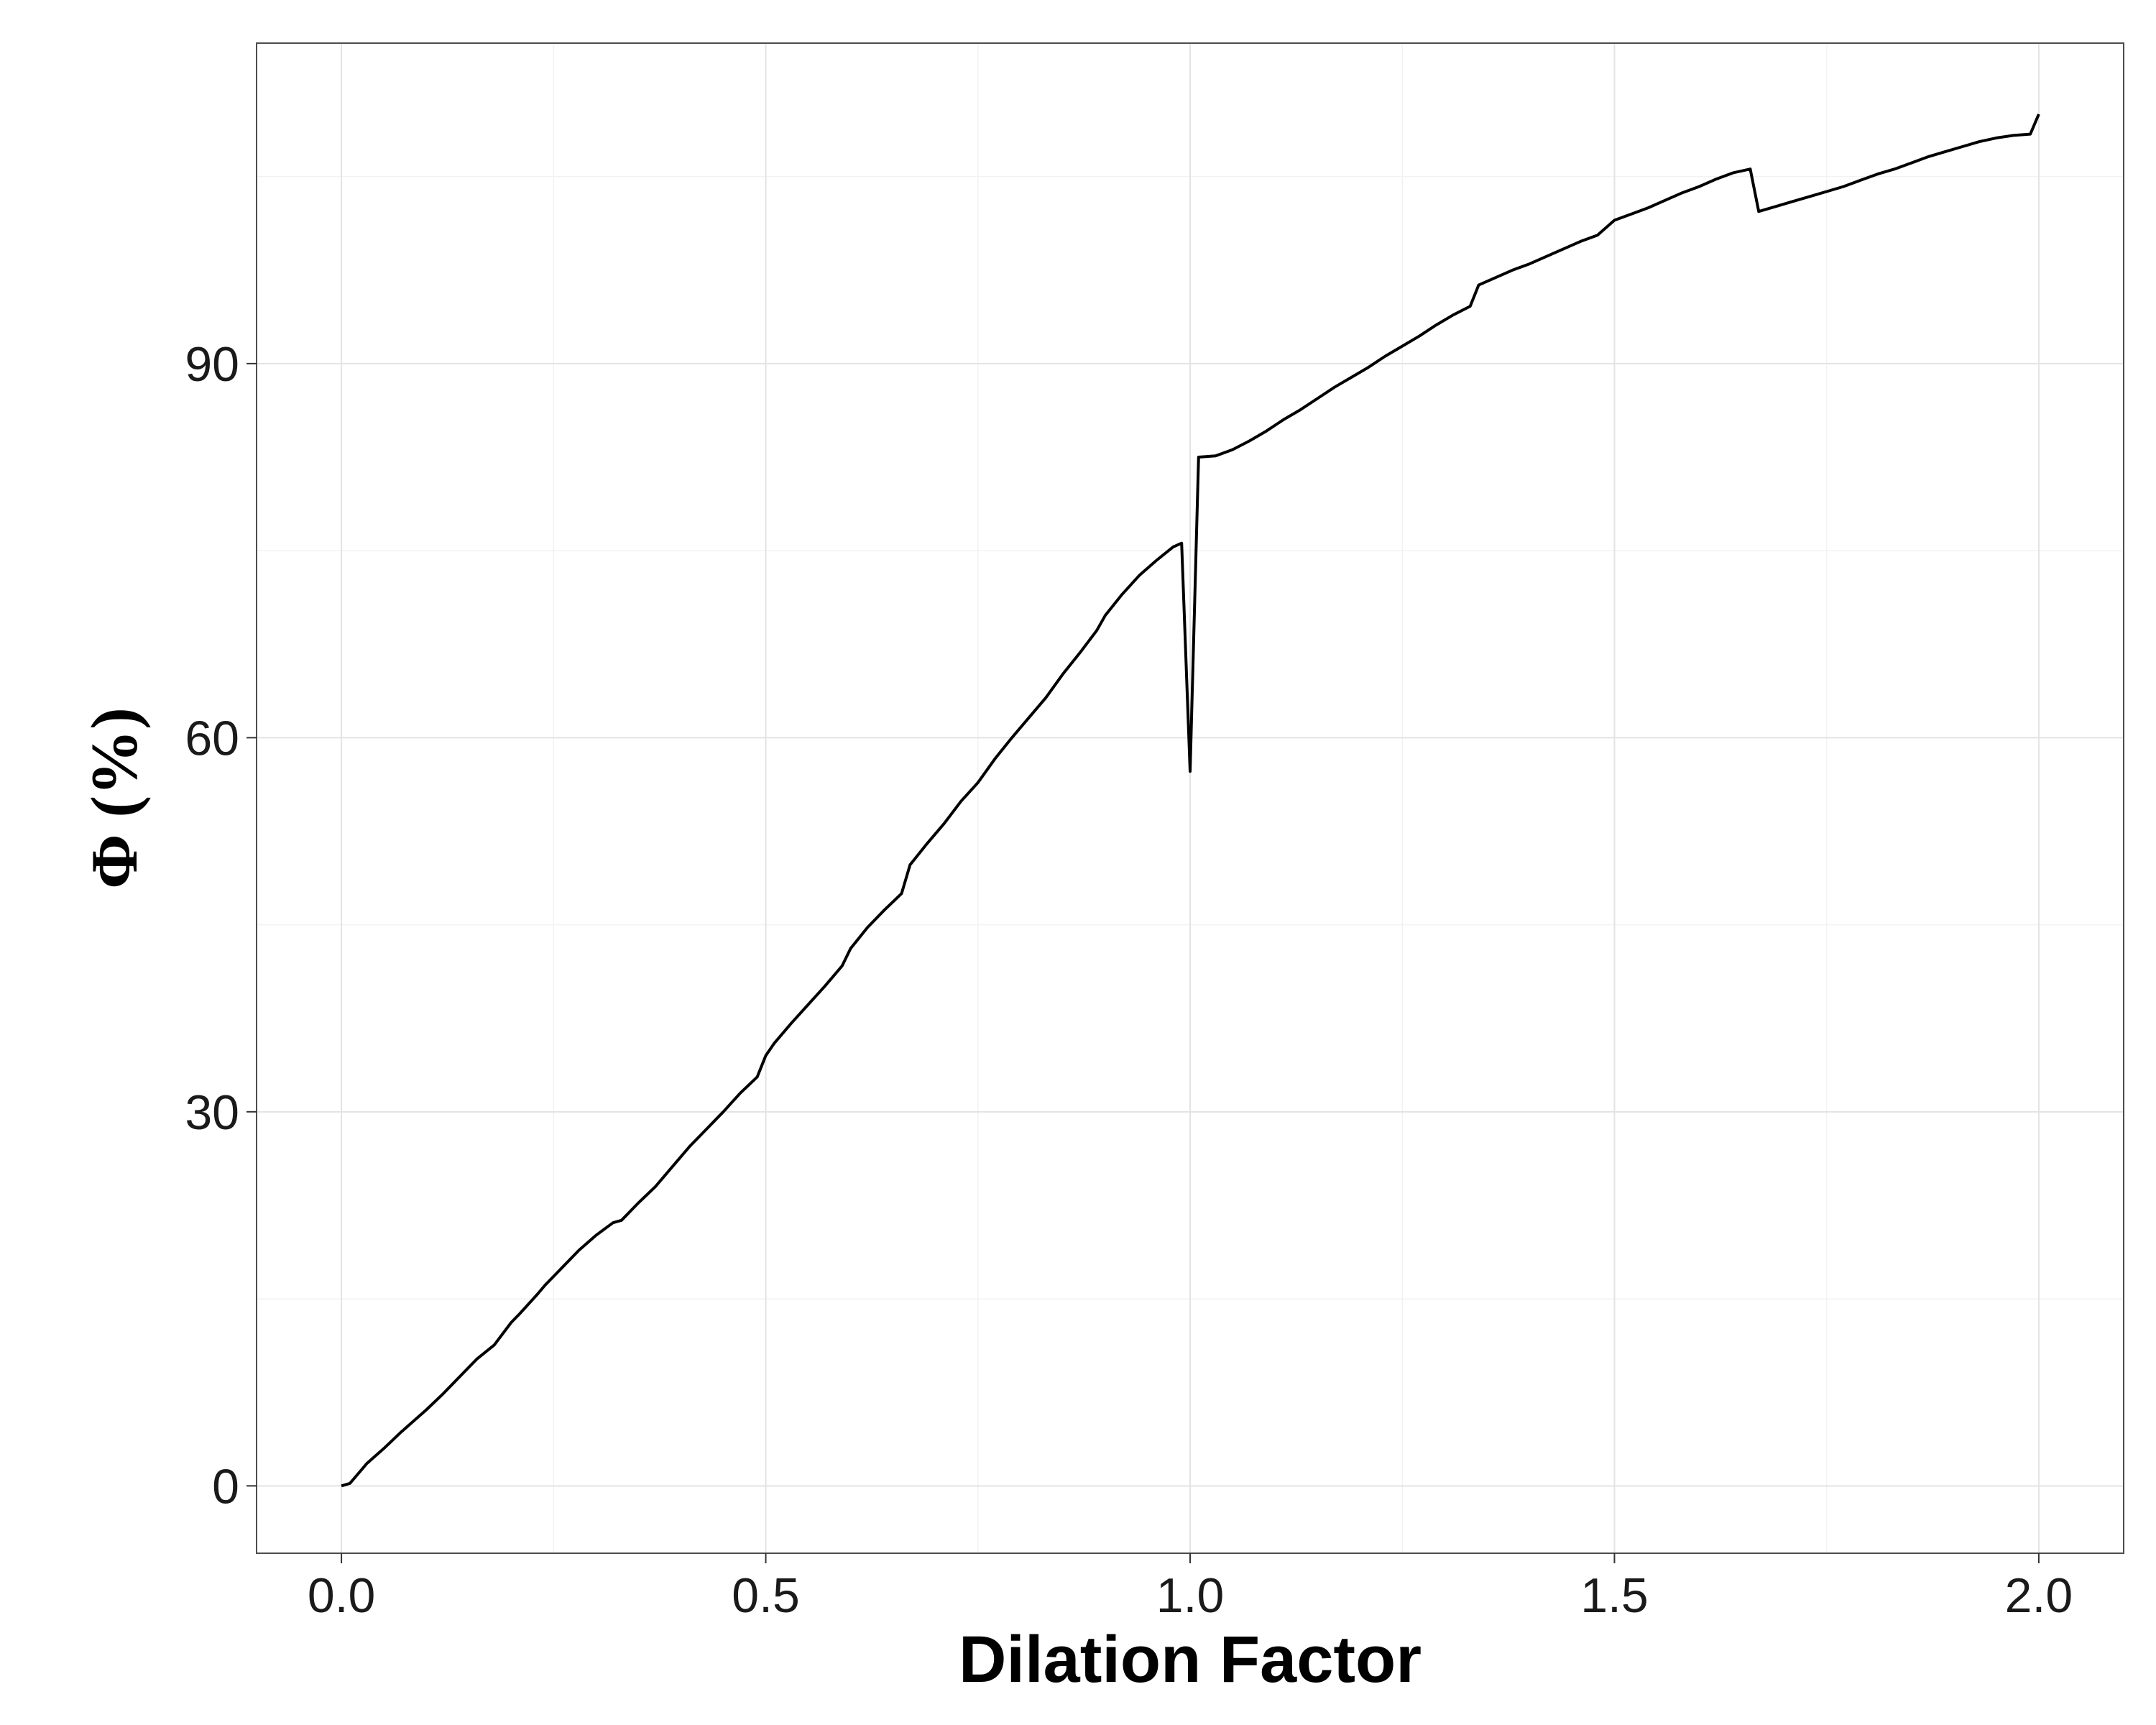  I want to click on x-axis-title: Dilation Factor, so click(1190, 1659).